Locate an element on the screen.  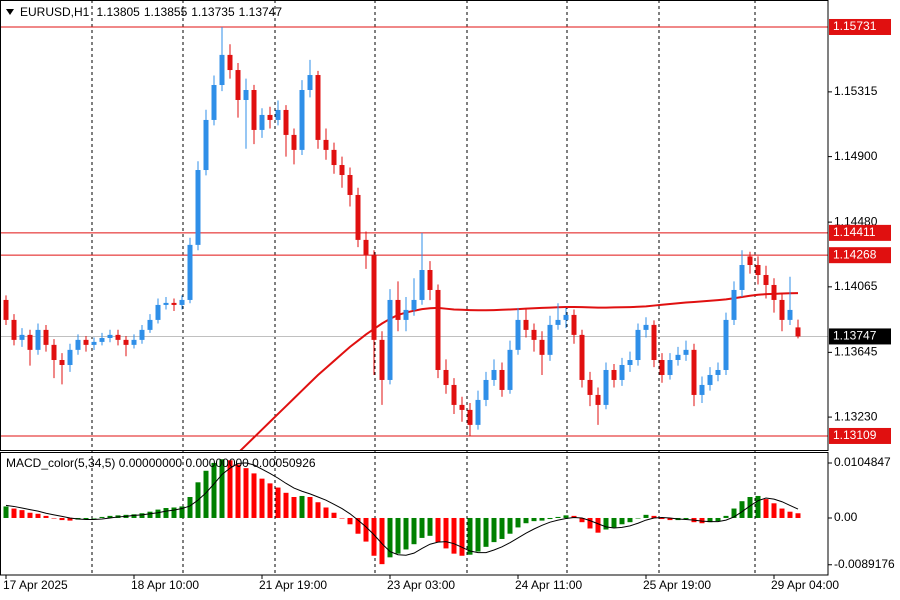
y-tick-label: 0.0104847 is located at coordinates (862, 462).